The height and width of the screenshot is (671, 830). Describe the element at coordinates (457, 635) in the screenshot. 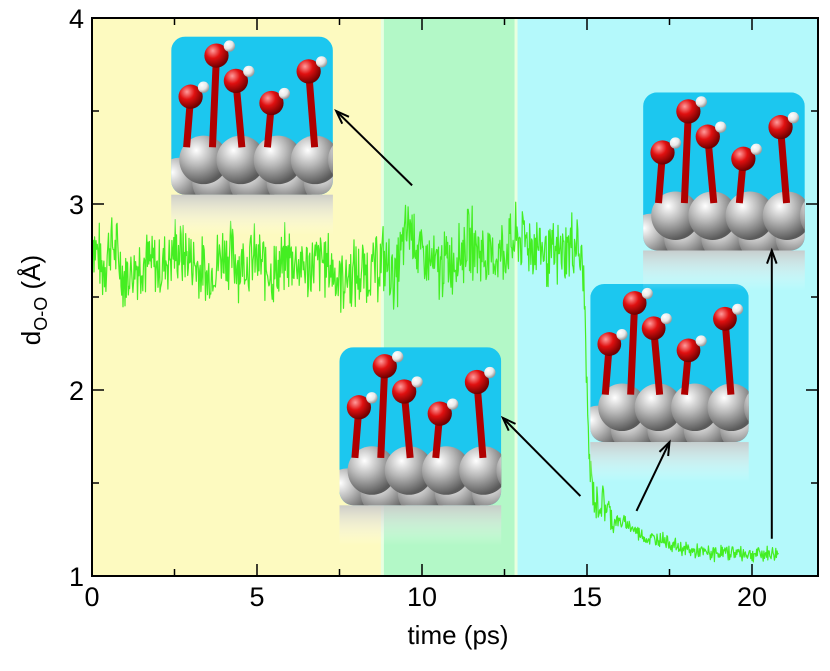

I see `x-axis-title: time (ps)` at that location.